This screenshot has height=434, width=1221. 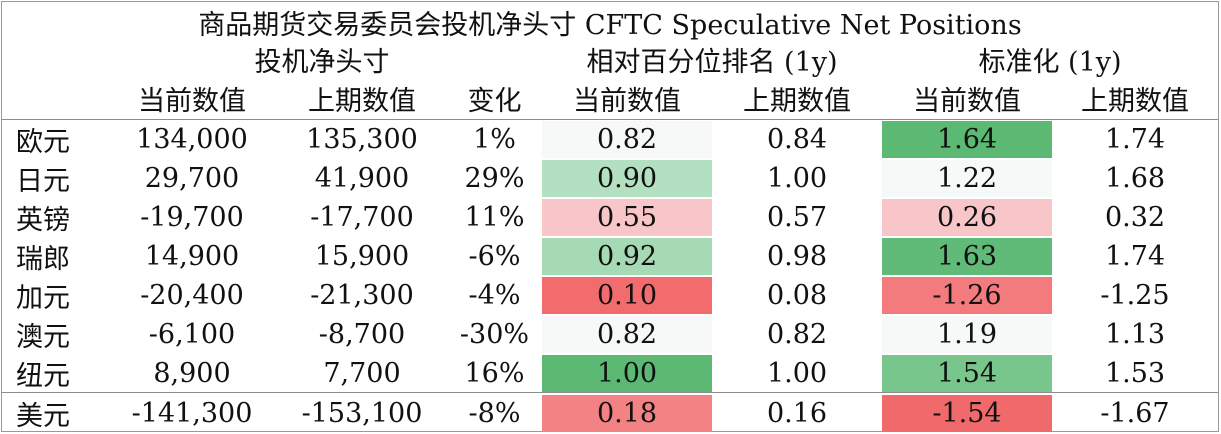 I want to click on cell-std-cur: 0.26, so click(x=967, y=217).